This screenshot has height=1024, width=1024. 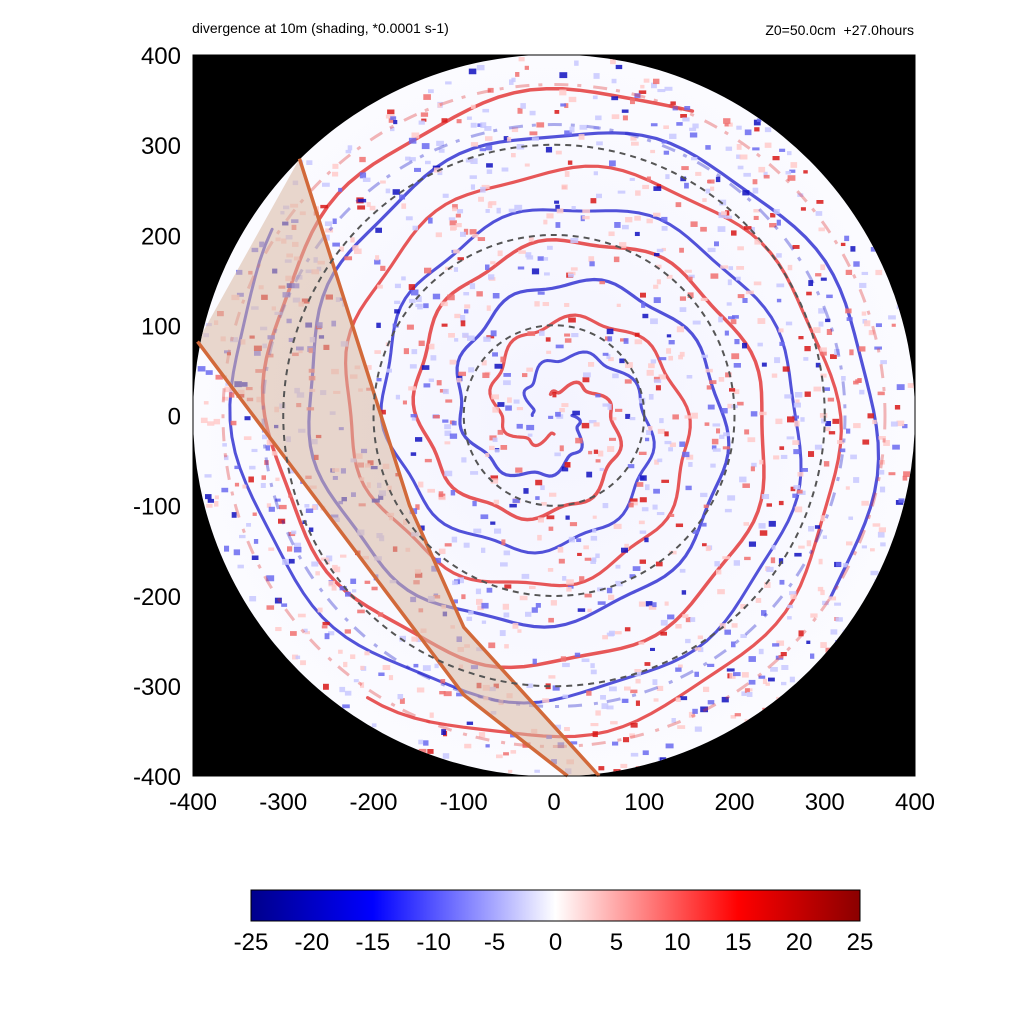 What do you see at coordinates (157, 597) in the screenshot?
I see `y-tick-label: -200` at bounding box center [157, 597].